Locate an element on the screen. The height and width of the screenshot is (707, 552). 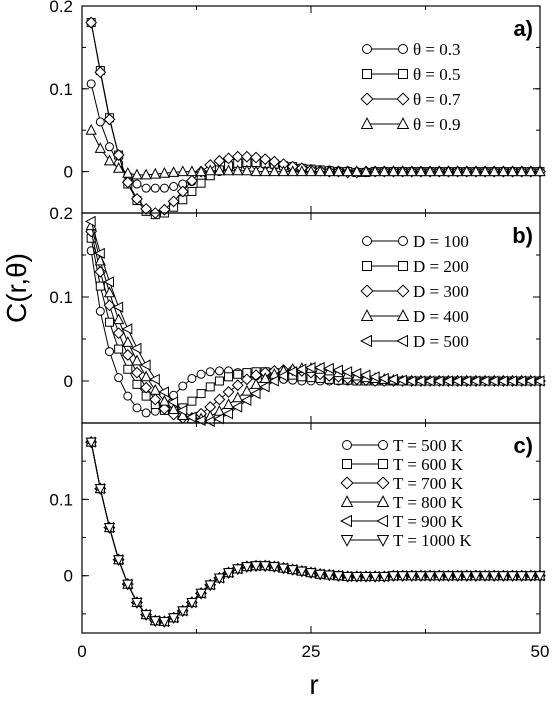
legend-label: D = 100 is located at coordinates (441, 241).